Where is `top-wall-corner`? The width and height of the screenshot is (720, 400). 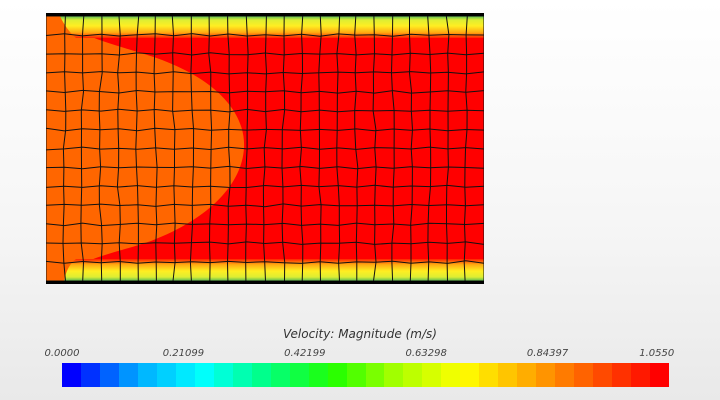
top-wall-corner is located at coordinates (61, 27).